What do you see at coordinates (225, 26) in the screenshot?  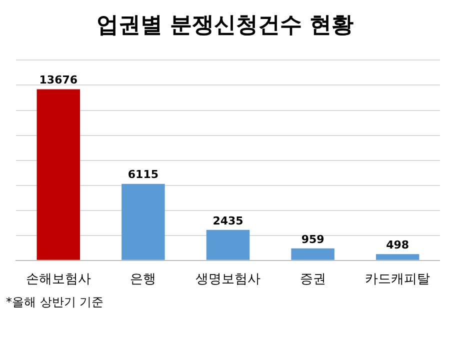 I see `chart-title: 업권별 분쟁신청건수 현황` at bounding box center [225, 26].